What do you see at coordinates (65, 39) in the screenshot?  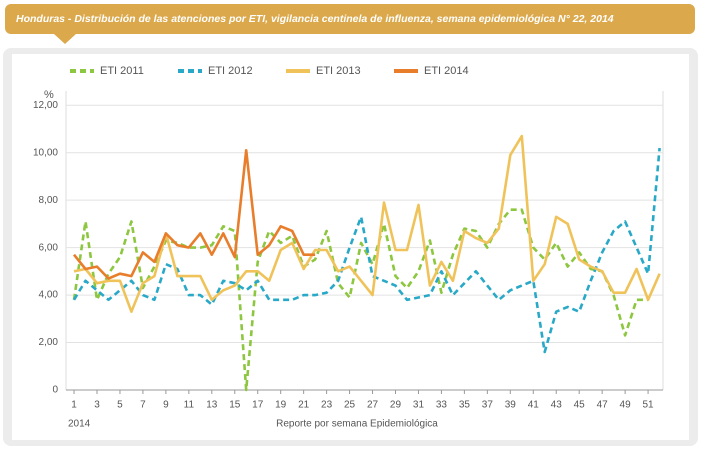 I see `header-pointer` at bounding box center [65, 39].